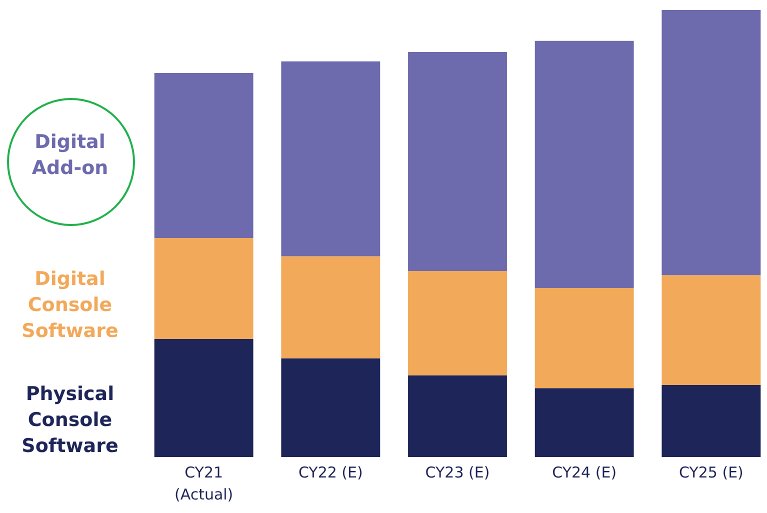 The image size is (767, 513). I want to click on series-label: Digital Console Software, so click(70, 305).